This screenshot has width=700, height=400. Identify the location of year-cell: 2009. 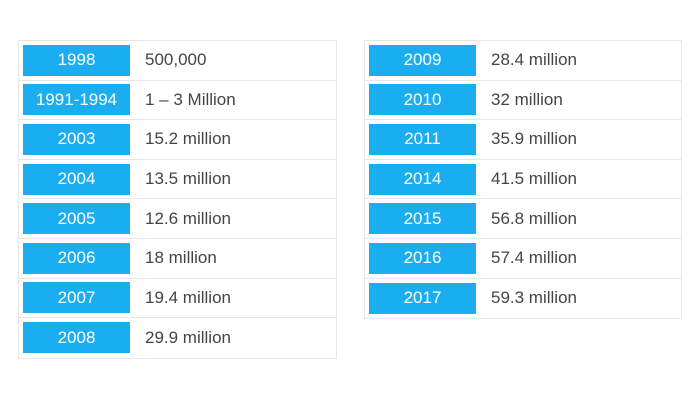
(422, 60).